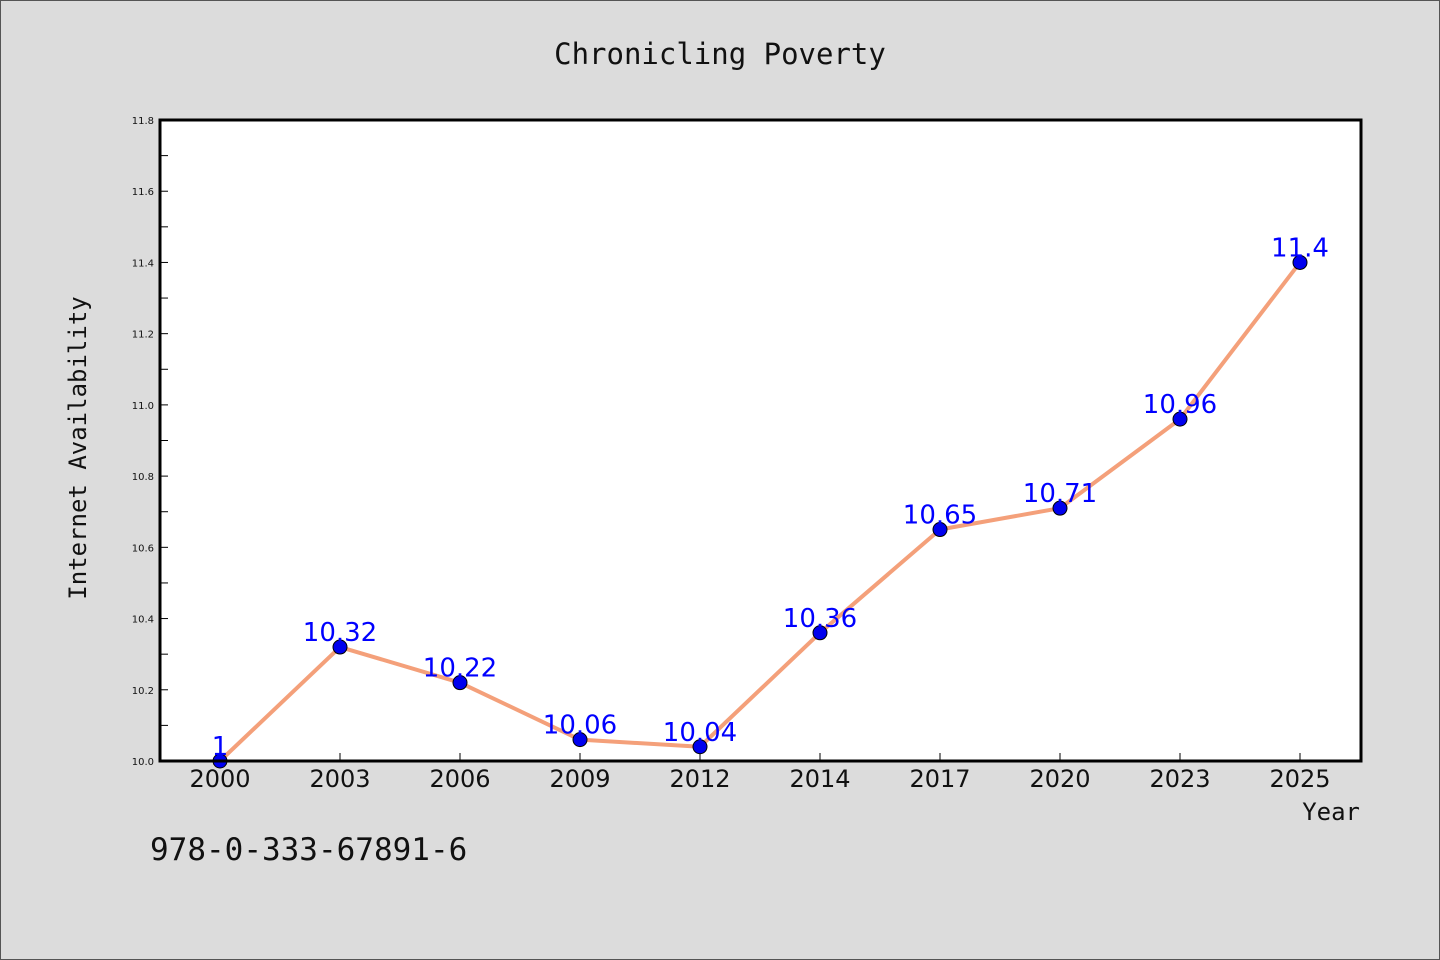 The width and height of the screenshot is (1440, 960). Describe the element at coordinates (78, 447) in the screenshot. I see `y-axis-label: Internet Availability` at that location.